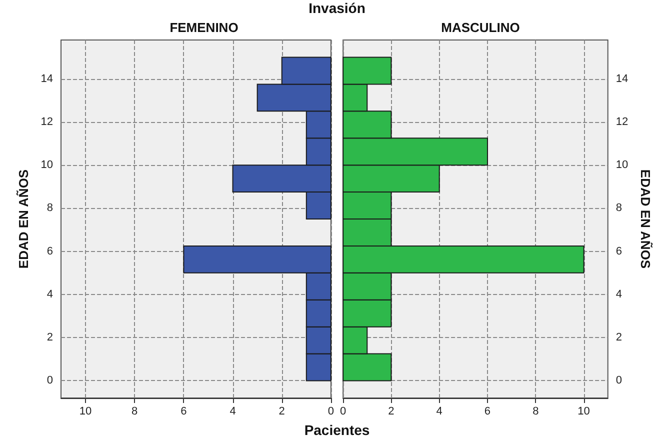 The width and height of the screenshot is (660, 441). Describe the element at coordinates (337, 8) in the screenshot. I see `text: Invasión` at that location.